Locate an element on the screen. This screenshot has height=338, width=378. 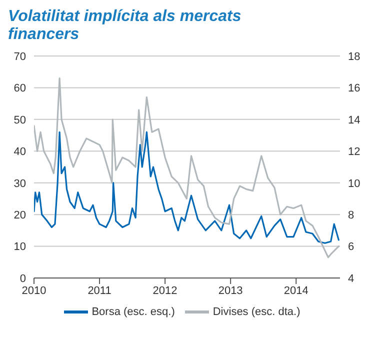
legend-label: Borsa (esc. esq.) is located at coordinates (133, 312).